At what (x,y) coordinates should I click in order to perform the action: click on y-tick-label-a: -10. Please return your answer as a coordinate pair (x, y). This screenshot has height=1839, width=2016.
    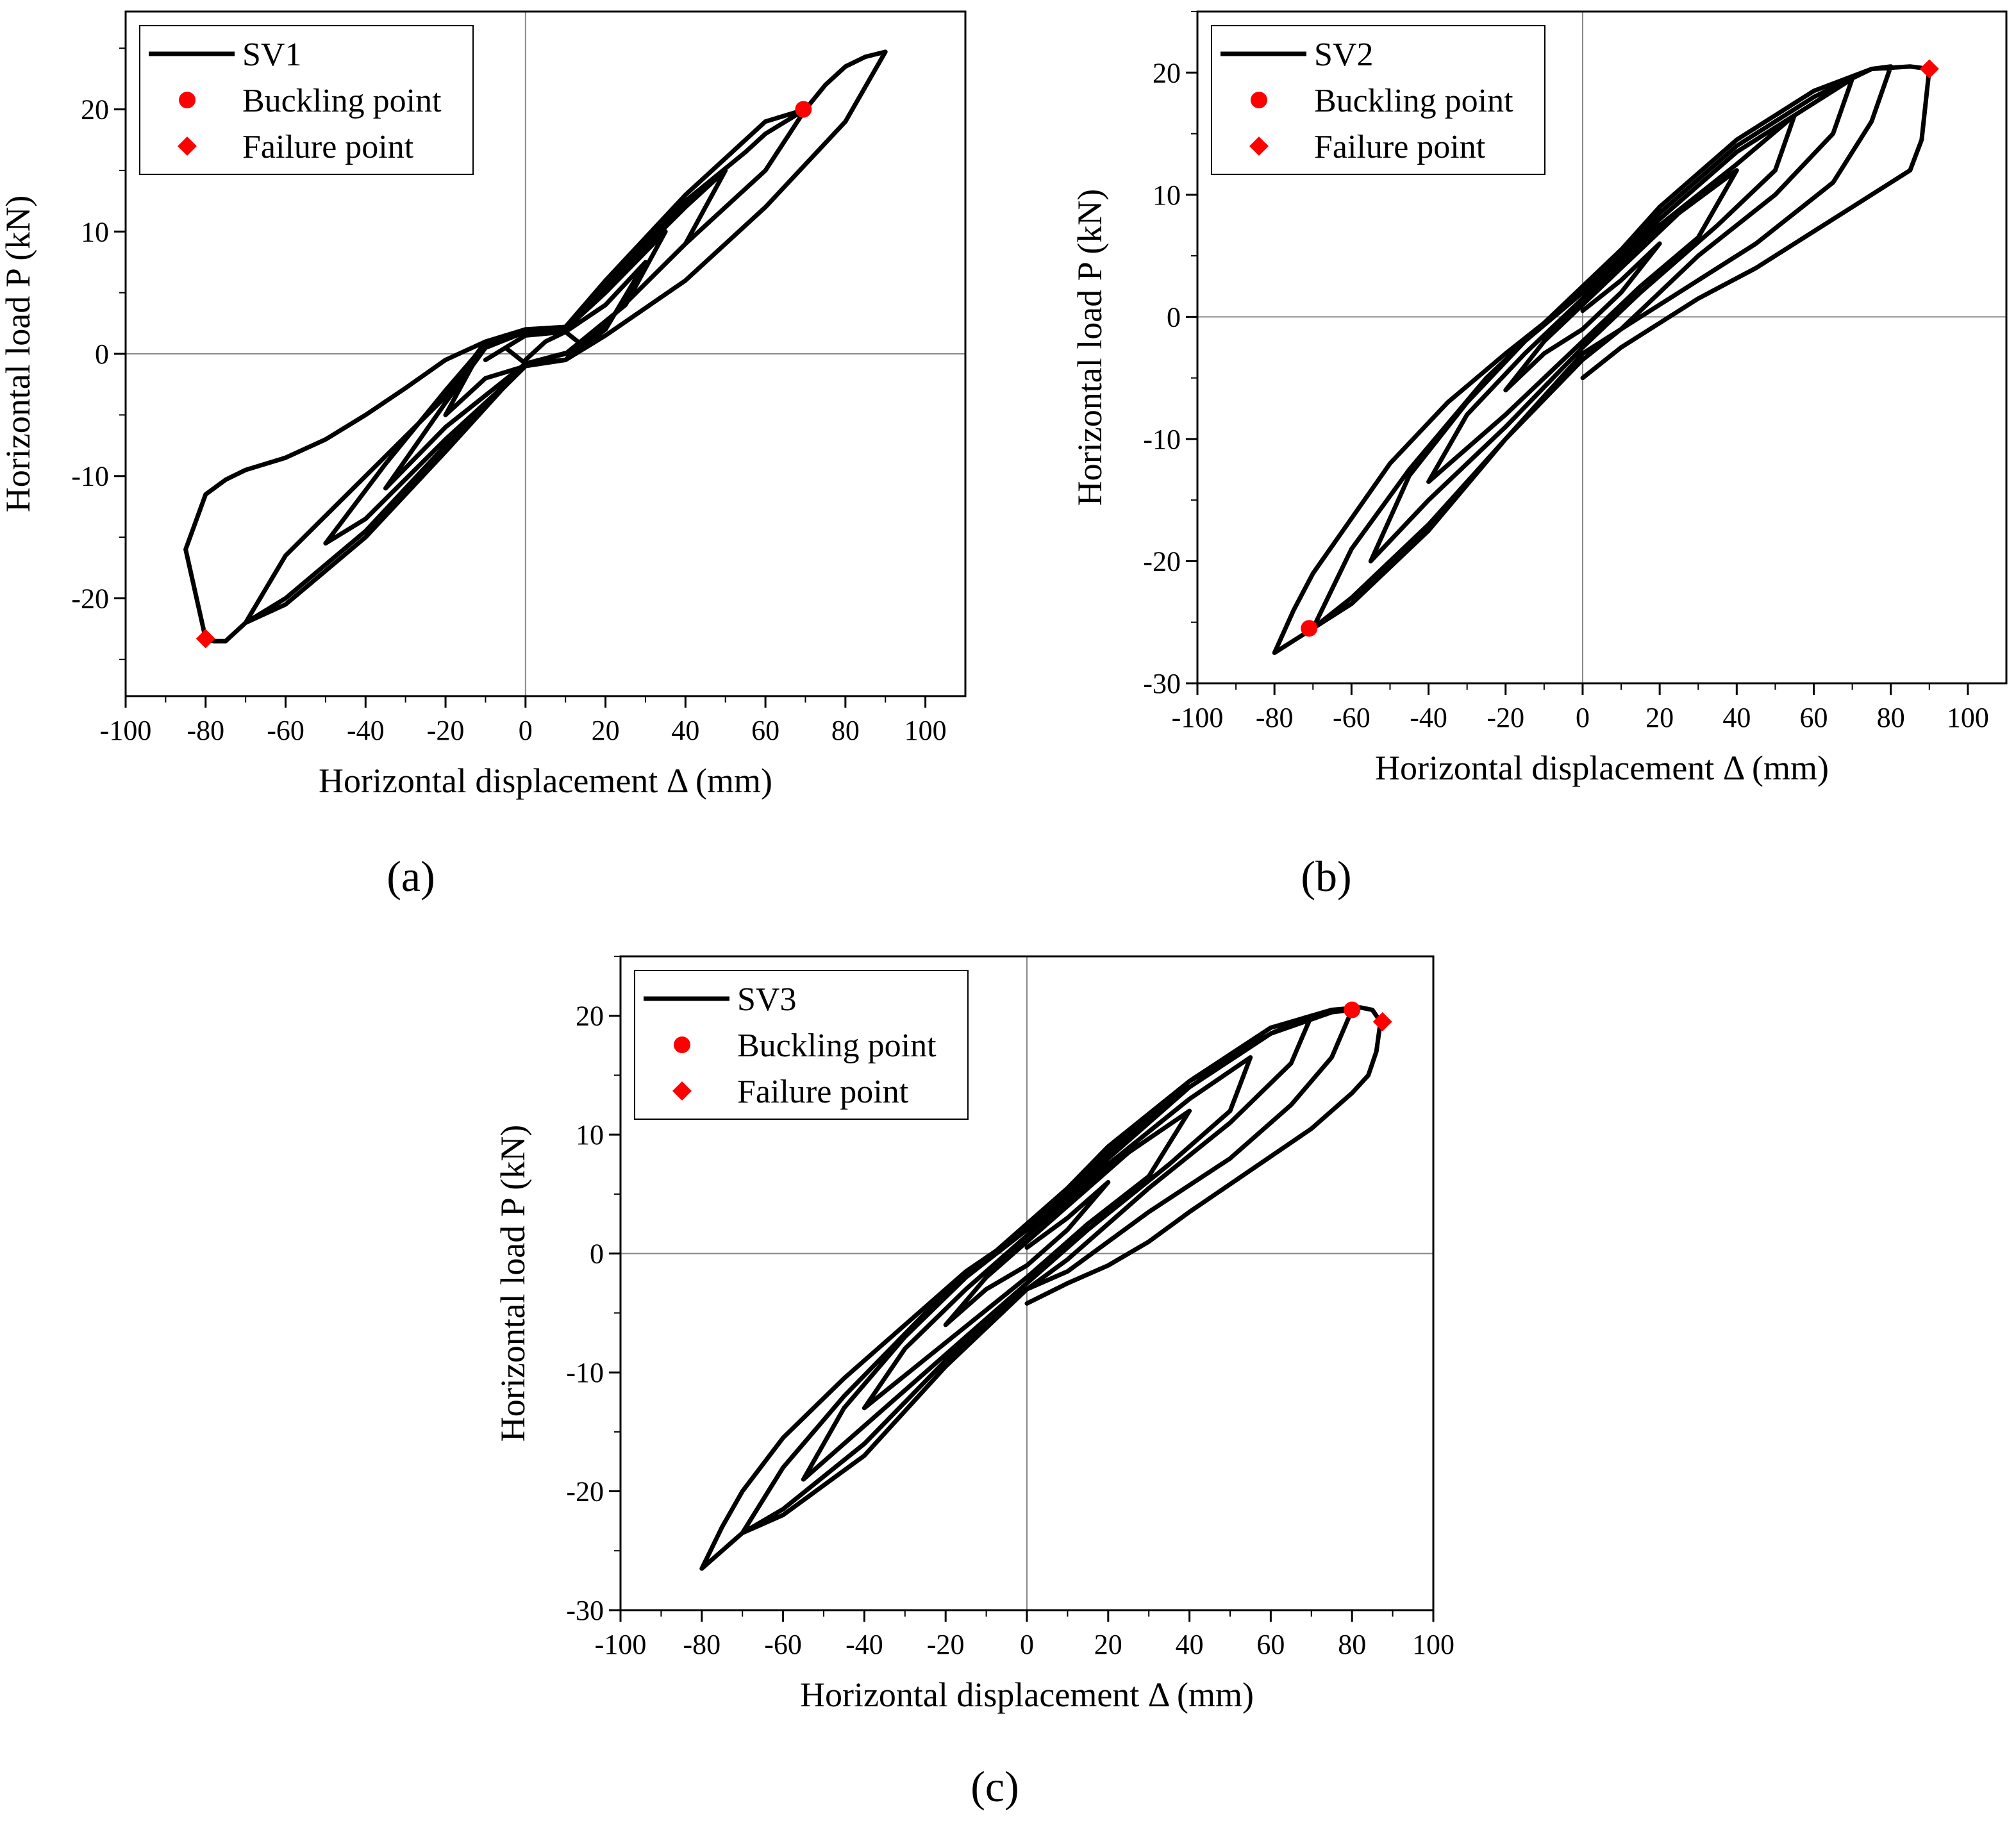
    Looking at the image, I should click on (90, 476).